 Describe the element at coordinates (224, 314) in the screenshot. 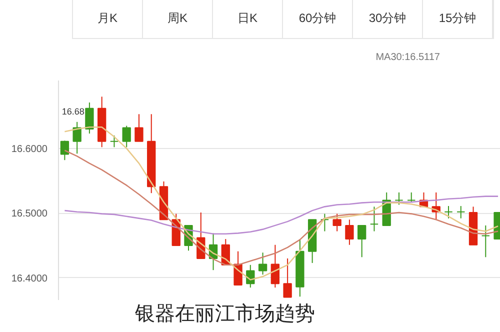

I see `text: 银器在丽江市场趋势` at that location.